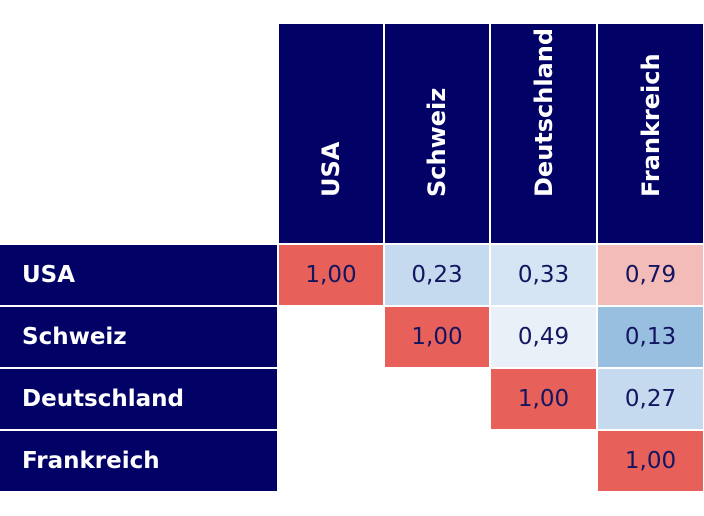 The image size is (704, 516). I want to click on heatmap-cell: 0,79, so click(650, 275).